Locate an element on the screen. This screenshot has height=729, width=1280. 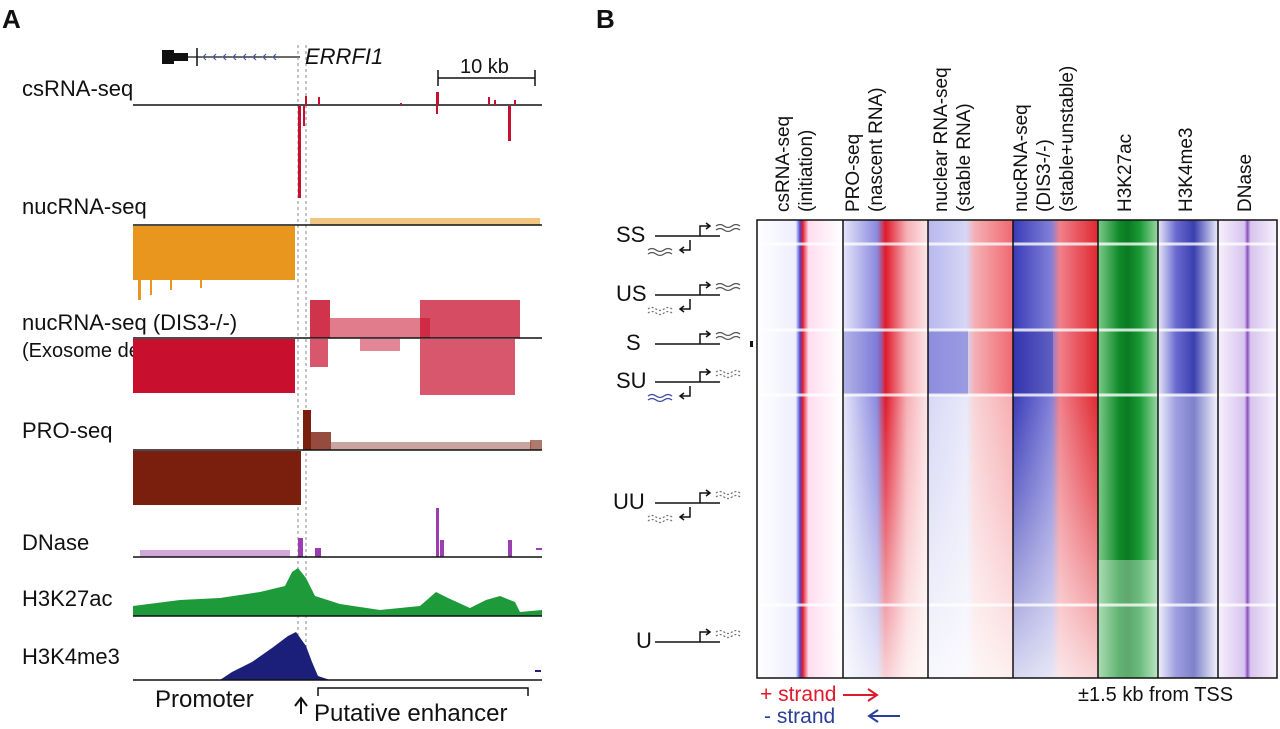
track-dnase is located at coordinates (337, 533).